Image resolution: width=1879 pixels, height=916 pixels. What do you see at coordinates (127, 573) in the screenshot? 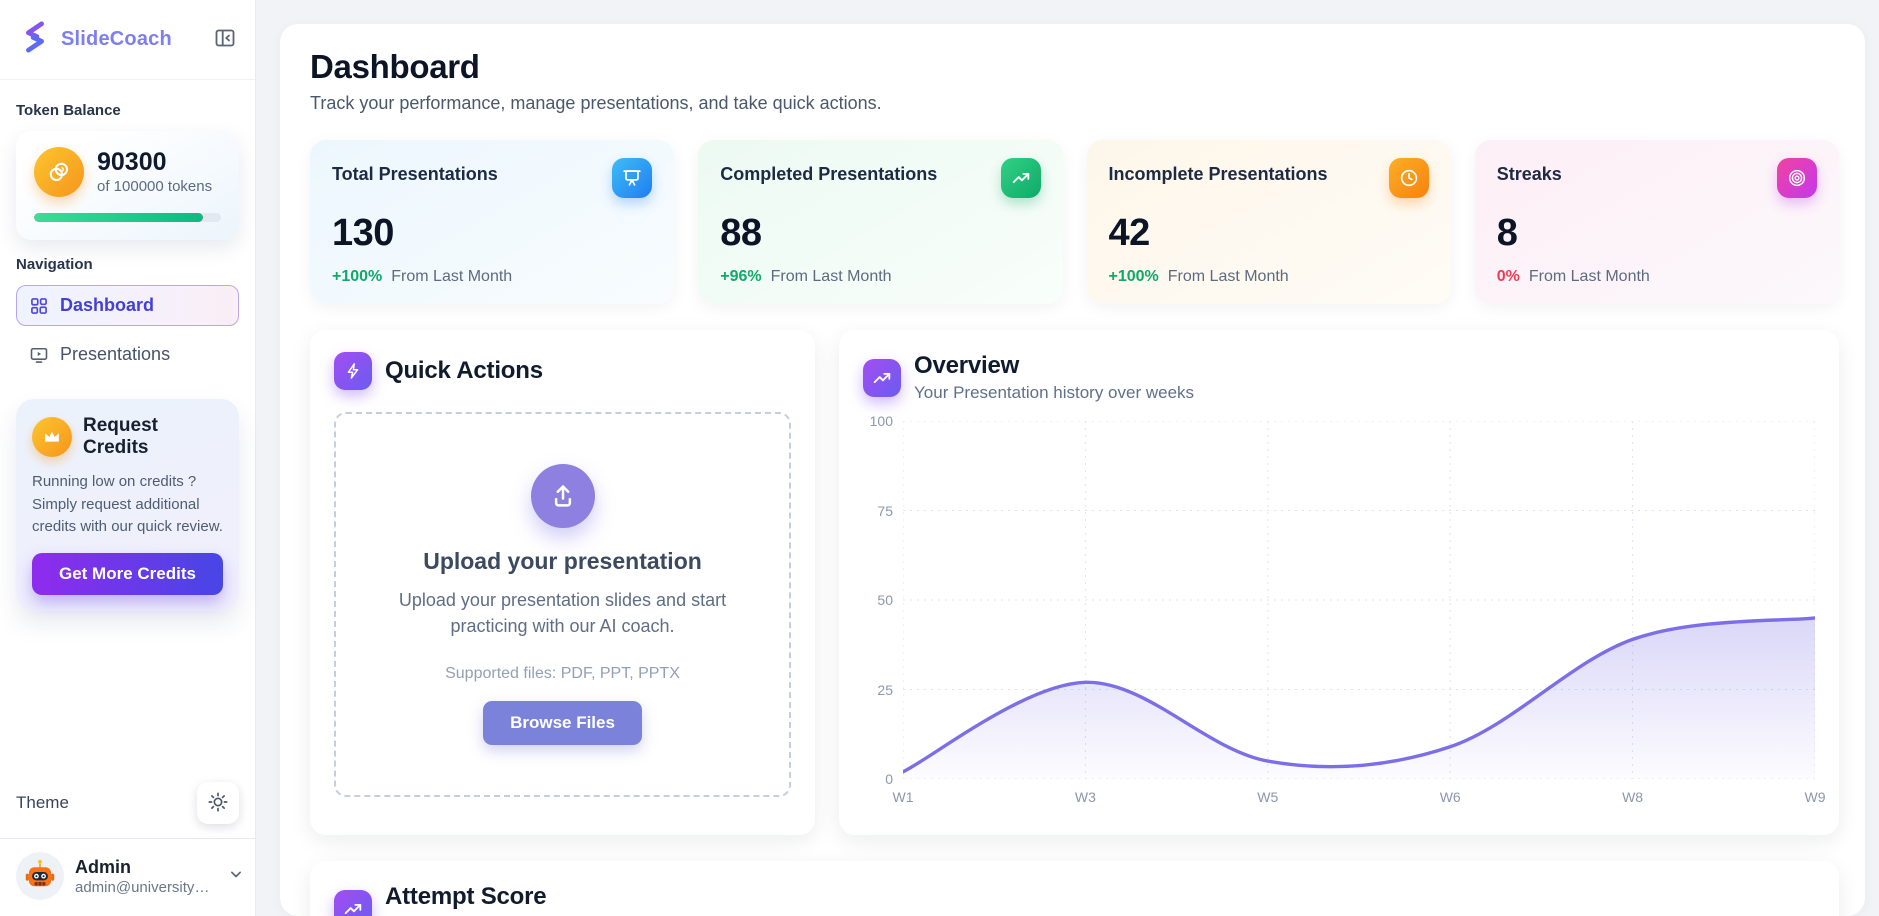
I see `get-more-credits-button: Get More Credits` at bounding box center [127, 573].